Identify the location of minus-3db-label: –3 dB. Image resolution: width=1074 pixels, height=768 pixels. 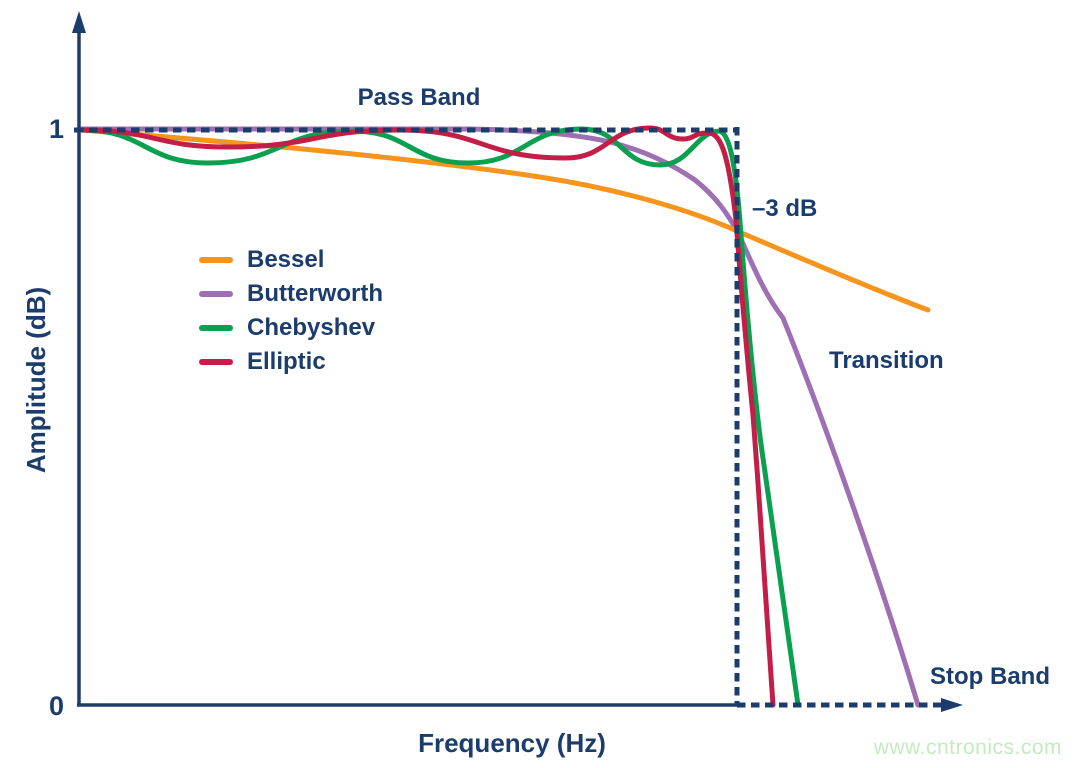
(785, 208).